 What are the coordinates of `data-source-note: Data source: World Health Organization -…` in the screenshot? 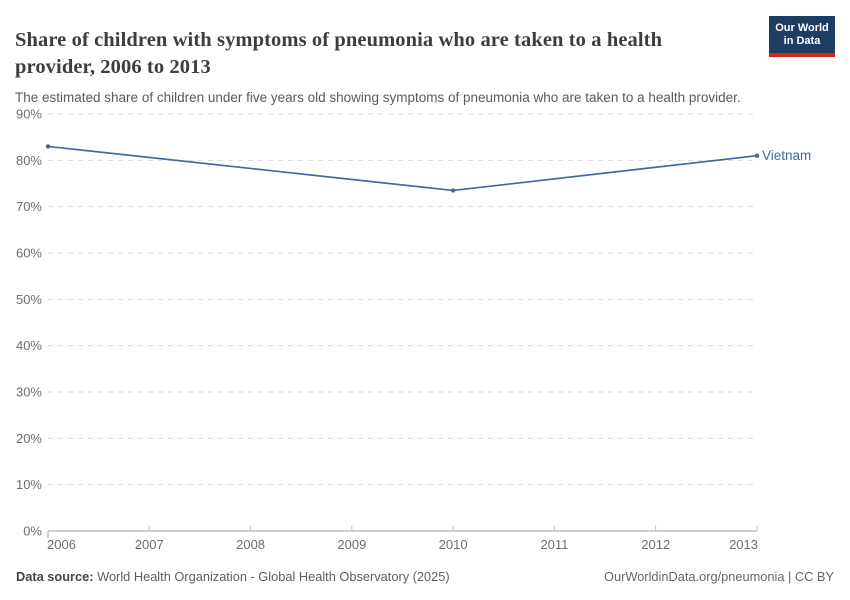 It's located at (233, 576).